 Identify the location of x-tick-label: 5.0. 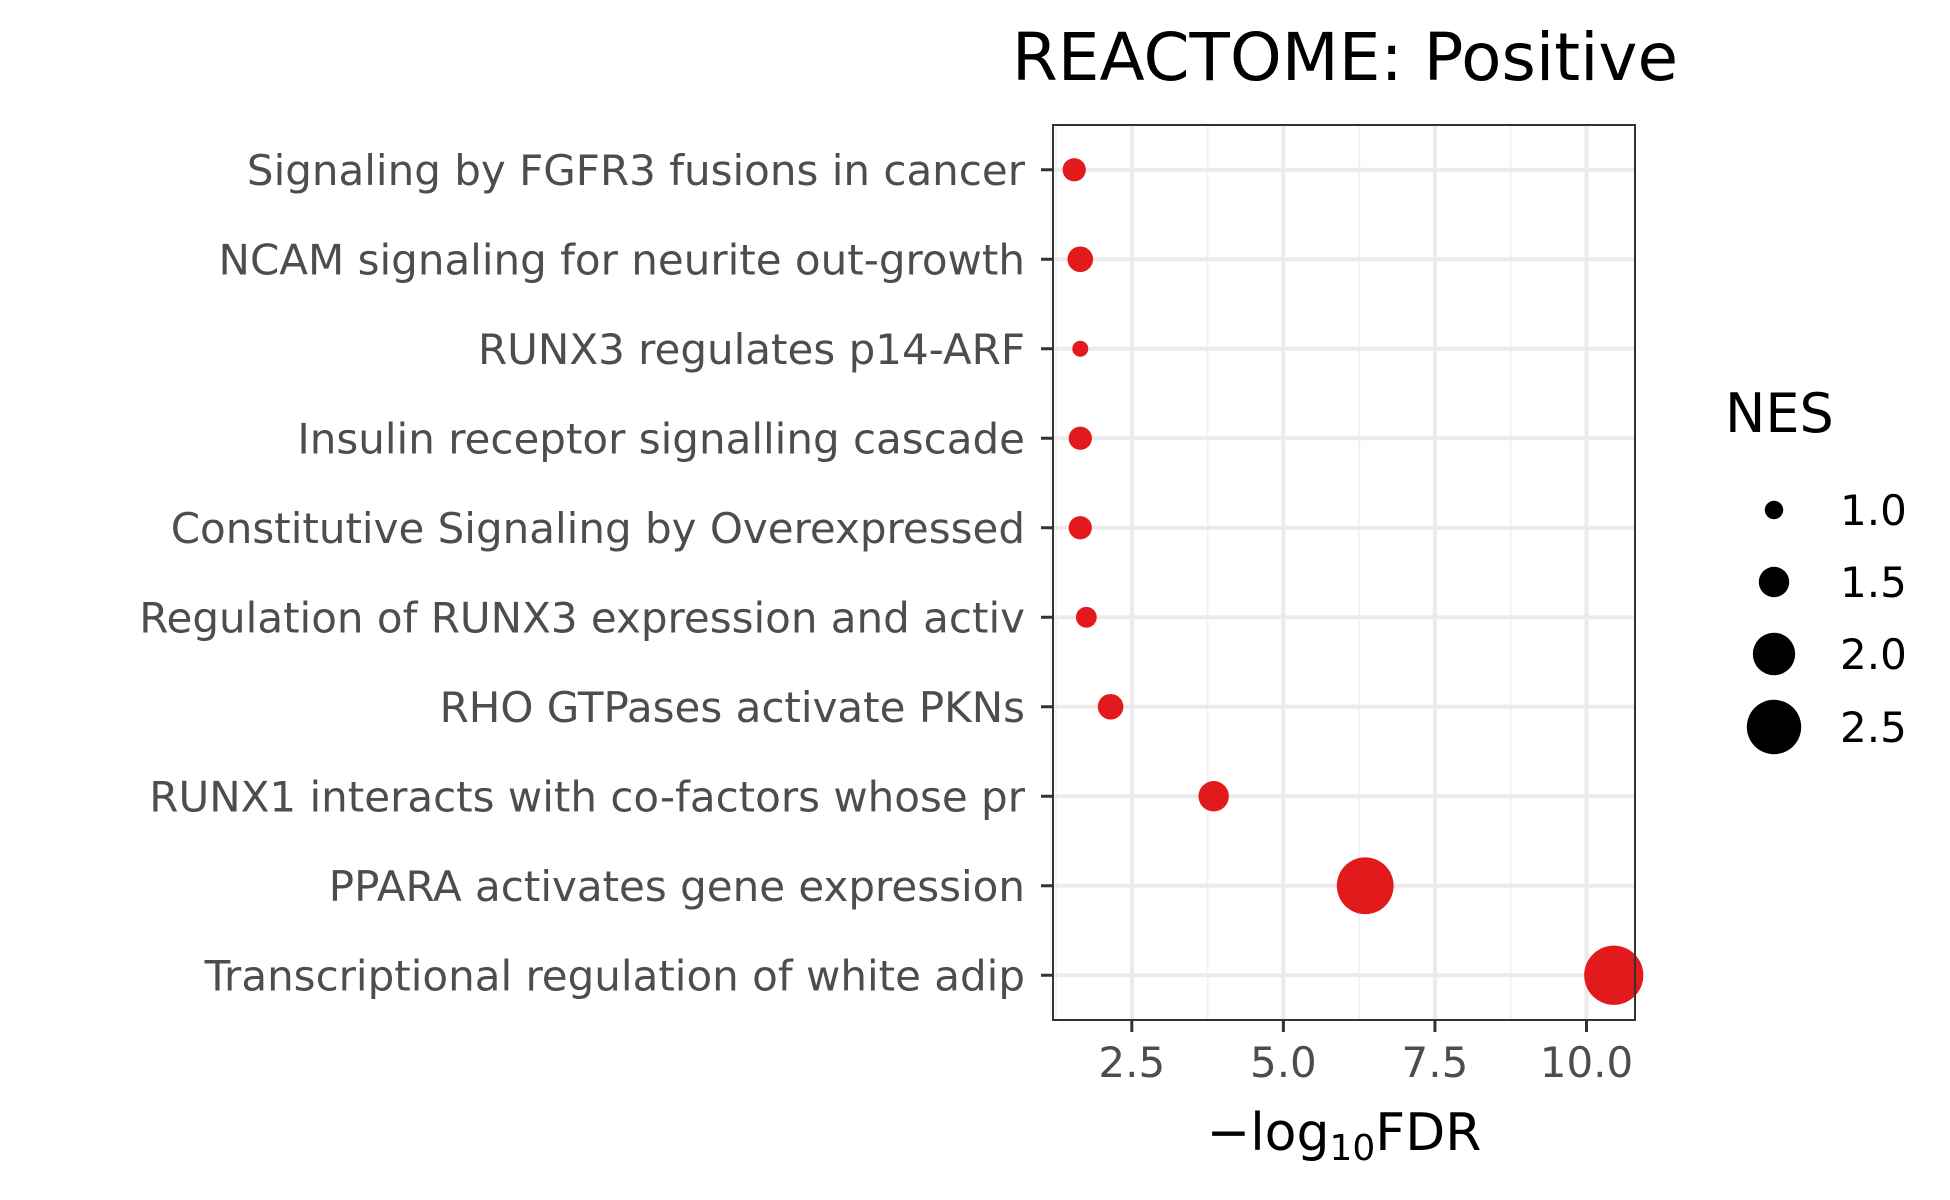
(1283, 1062).